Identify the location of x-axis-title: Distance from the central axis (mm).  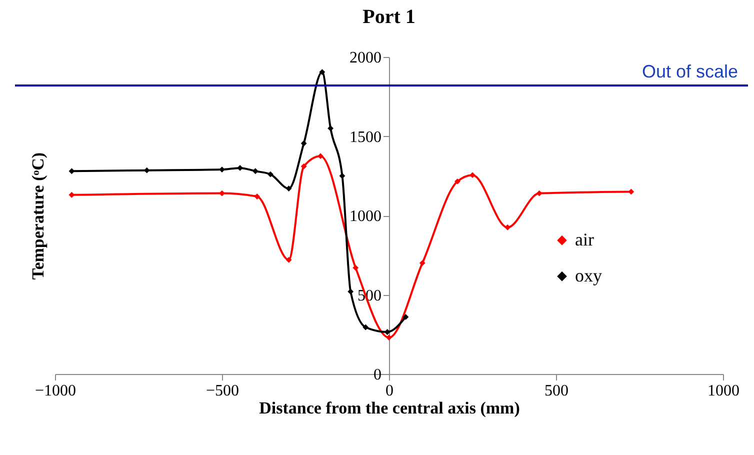
(389, 408).